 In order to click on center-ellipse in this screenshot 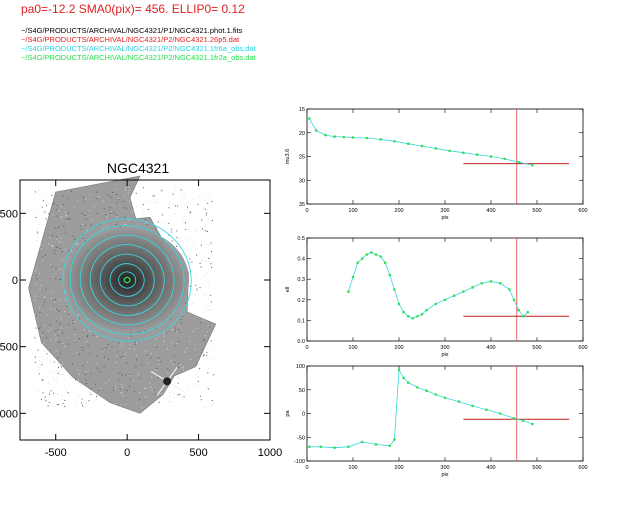, I will do `click(127, 280)`.